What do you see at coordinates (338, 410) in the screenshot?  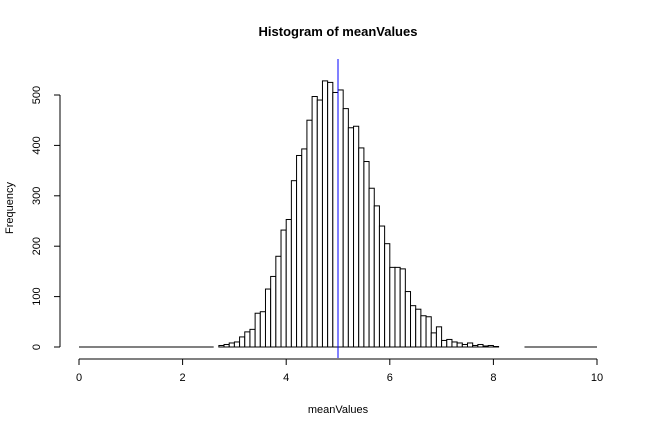 I see `x-axis-label: meanValues` at bounding box center [338, 410].